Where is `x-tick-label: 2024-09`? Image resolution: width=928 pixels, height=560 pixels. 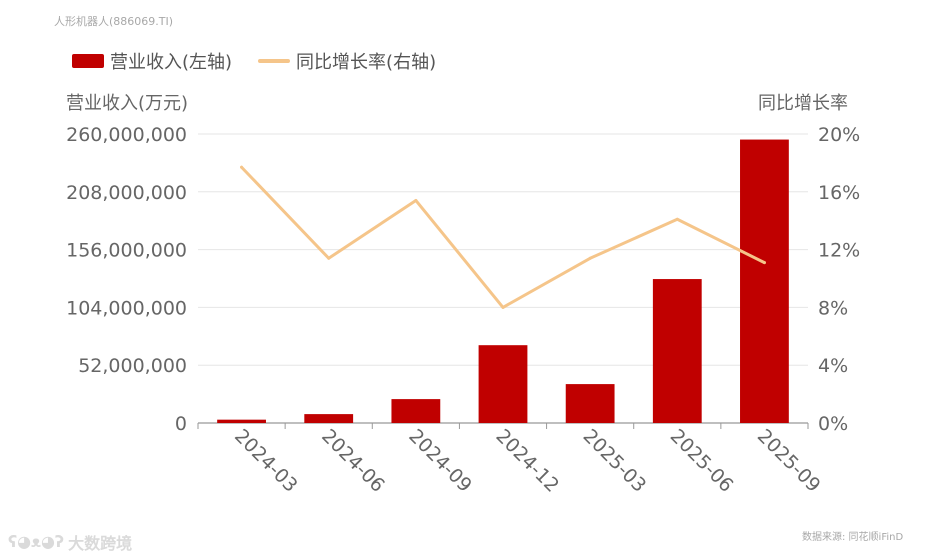
x-tick-label: 2024-09 is located at coordinates (440, 461).